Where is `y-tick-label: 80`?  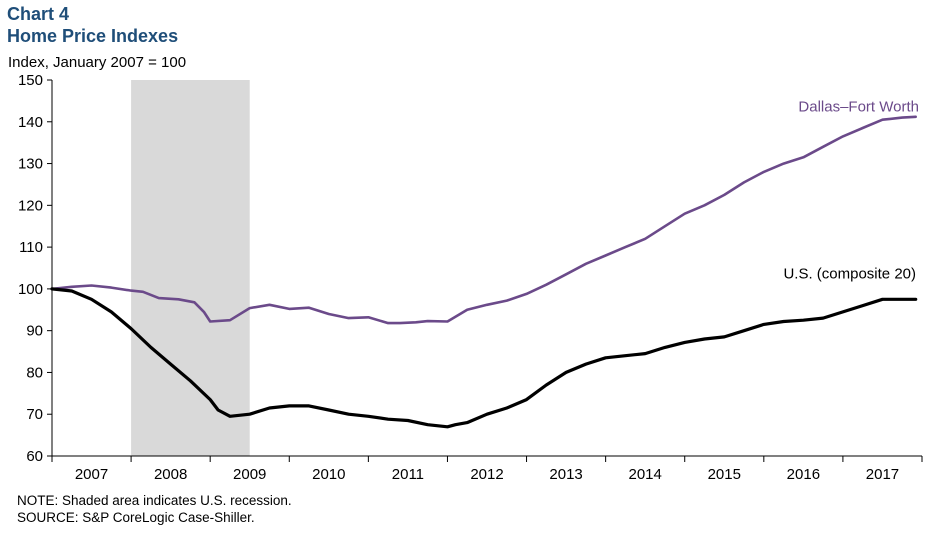 y-tick-label: 80 is located at coordinates (34, 372).